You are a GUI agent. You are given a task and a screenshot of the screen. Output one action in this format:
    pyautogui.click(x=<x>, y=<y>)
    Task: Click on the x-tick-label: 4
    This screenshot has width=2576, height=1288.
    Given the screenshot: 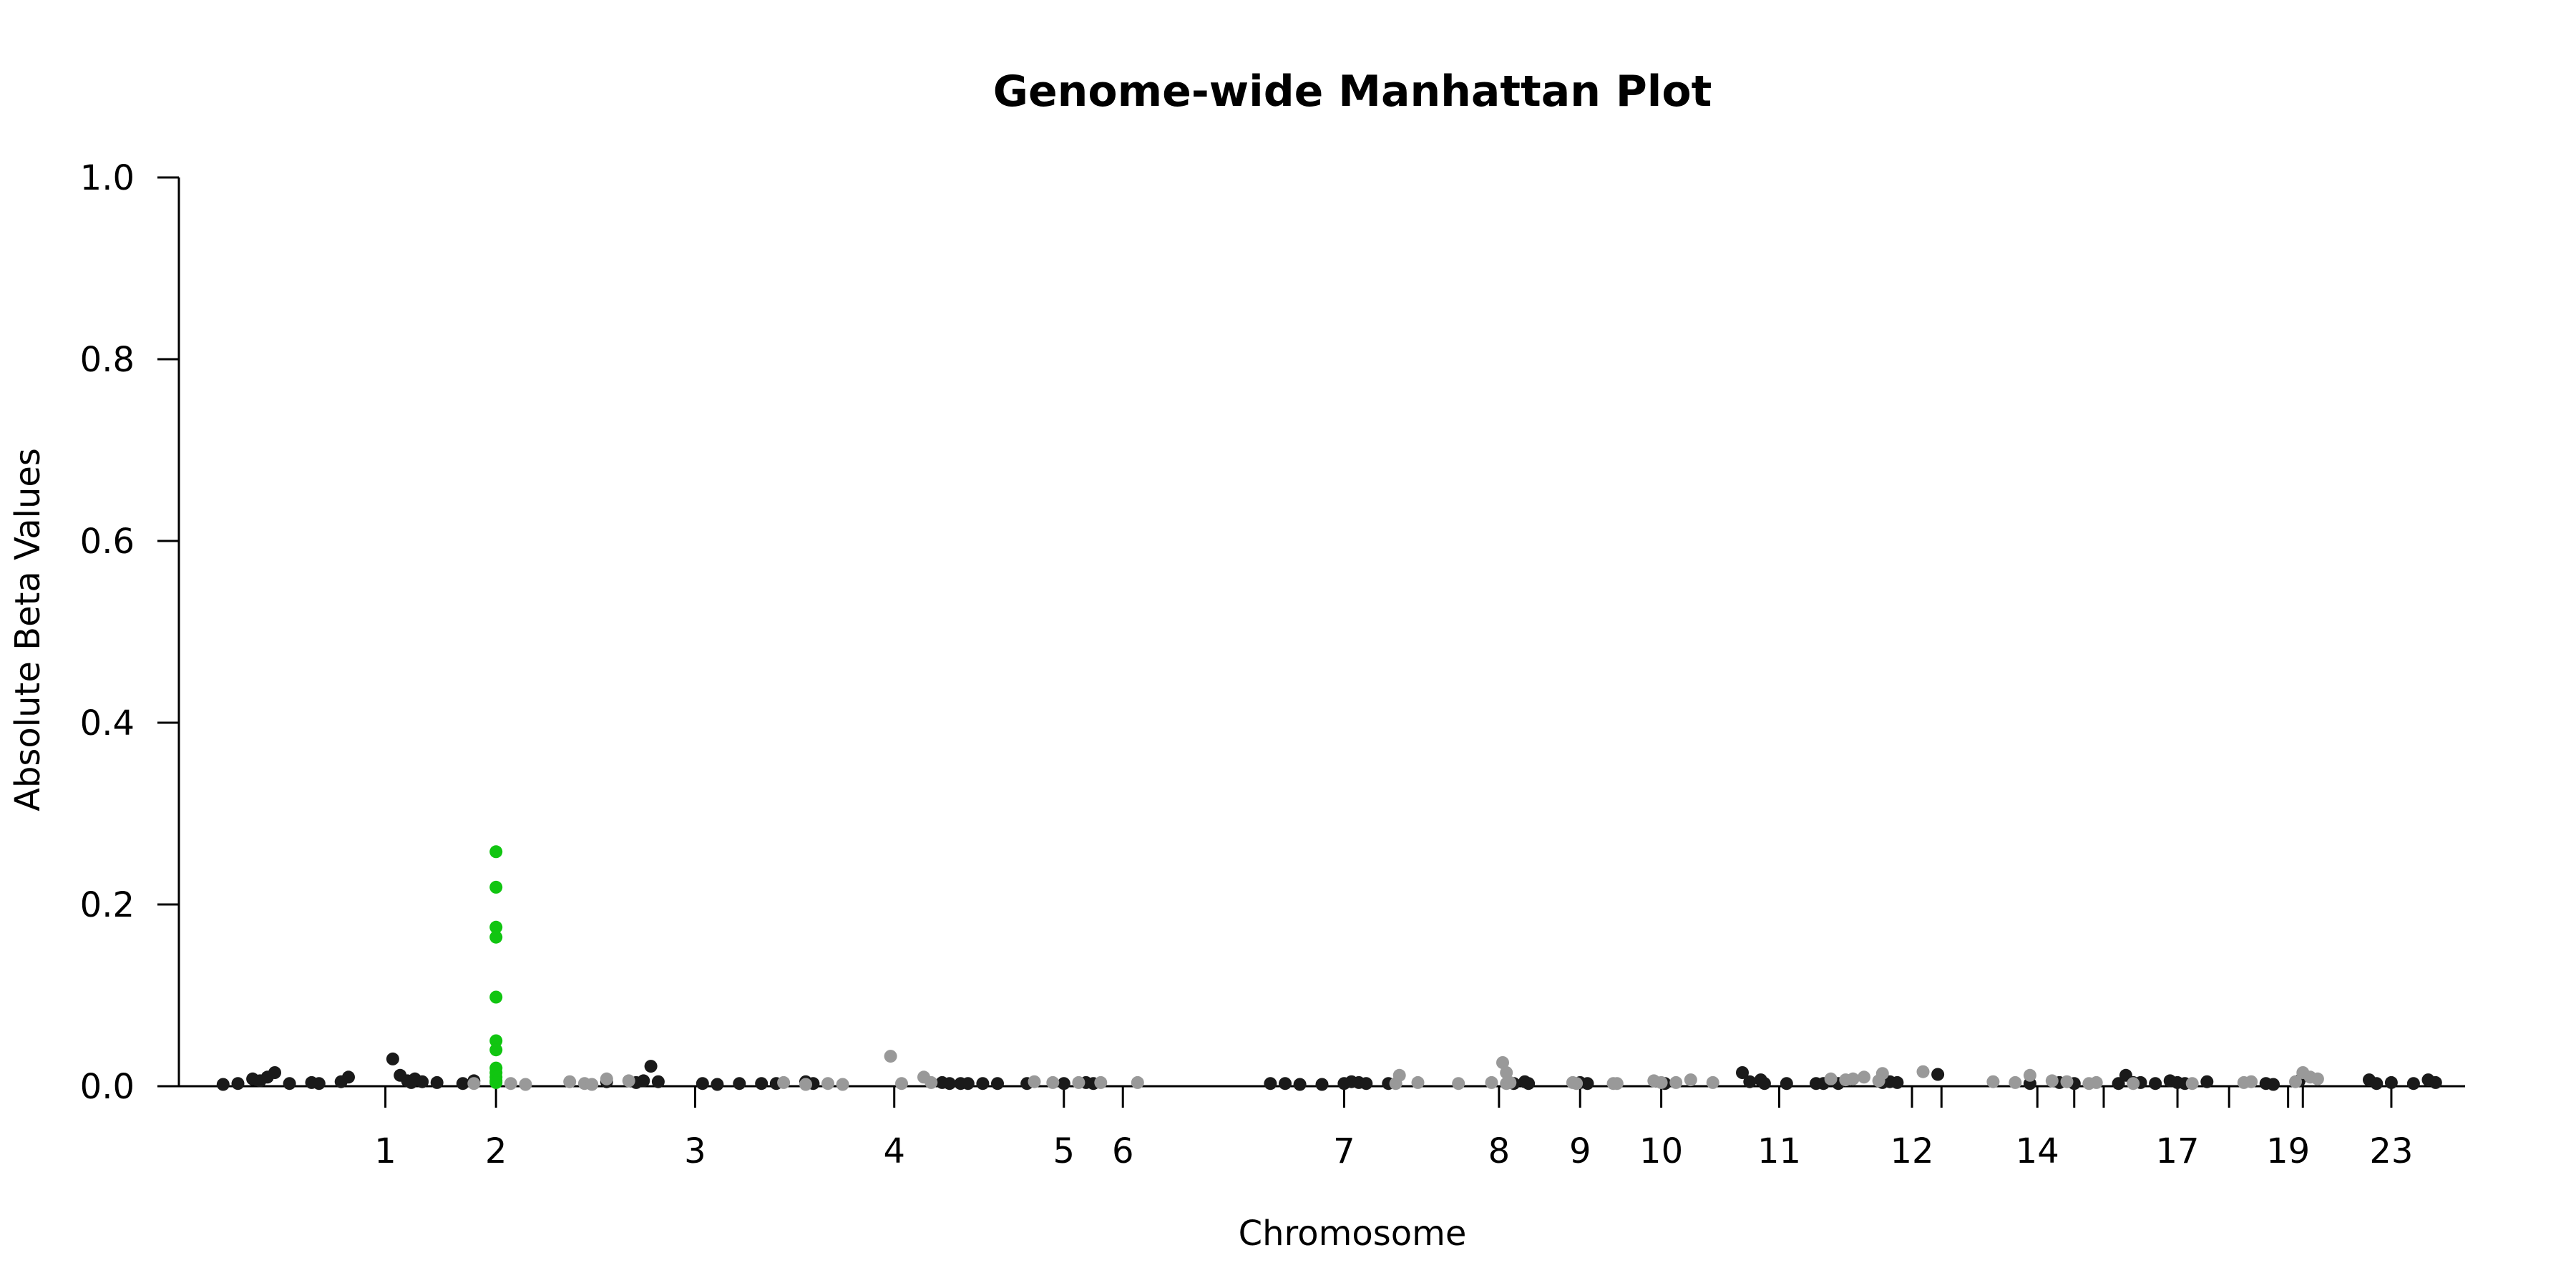 What is the action you would take?
    pyautogui.click(x=894, y=1151)
    